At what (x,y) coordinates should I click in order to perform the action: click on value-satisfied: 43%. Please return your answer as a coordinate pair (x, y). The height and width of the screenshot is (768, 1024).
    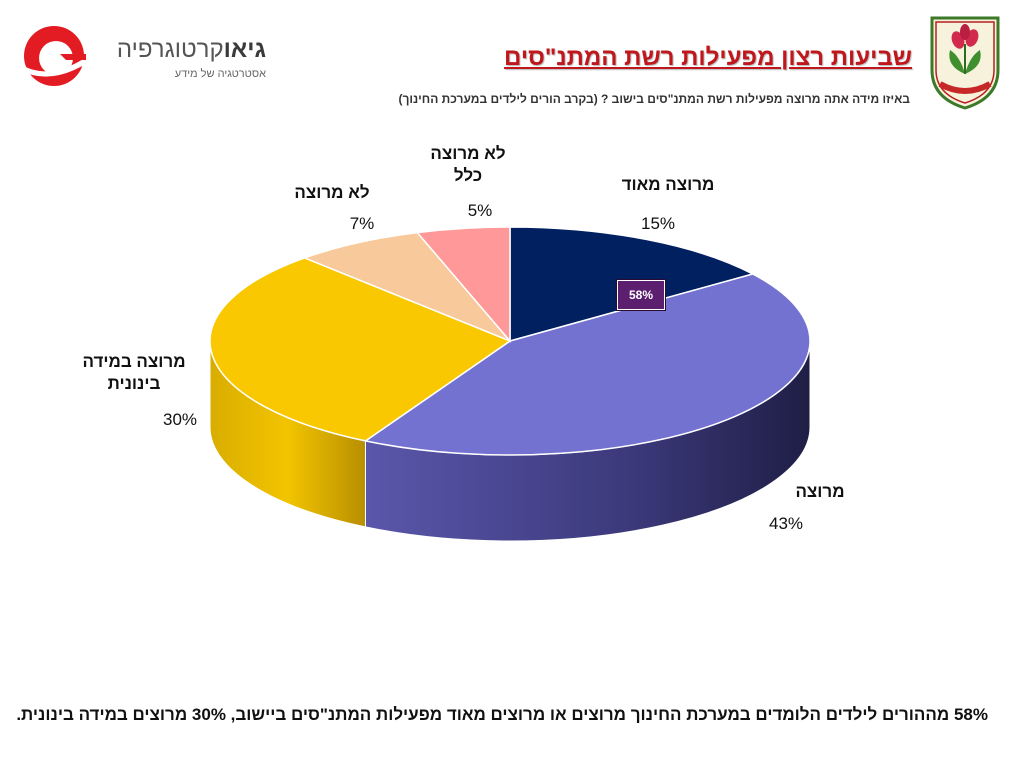
    Looking at the image, I should click on (786, 523).